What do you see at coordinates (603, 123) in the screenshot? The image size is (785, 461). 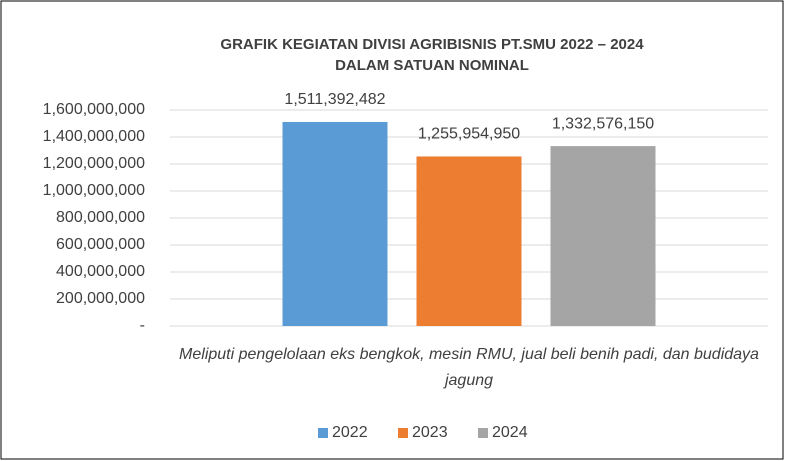 I see `data-label: 1,332,576,150` at bounding box center [603, 123].